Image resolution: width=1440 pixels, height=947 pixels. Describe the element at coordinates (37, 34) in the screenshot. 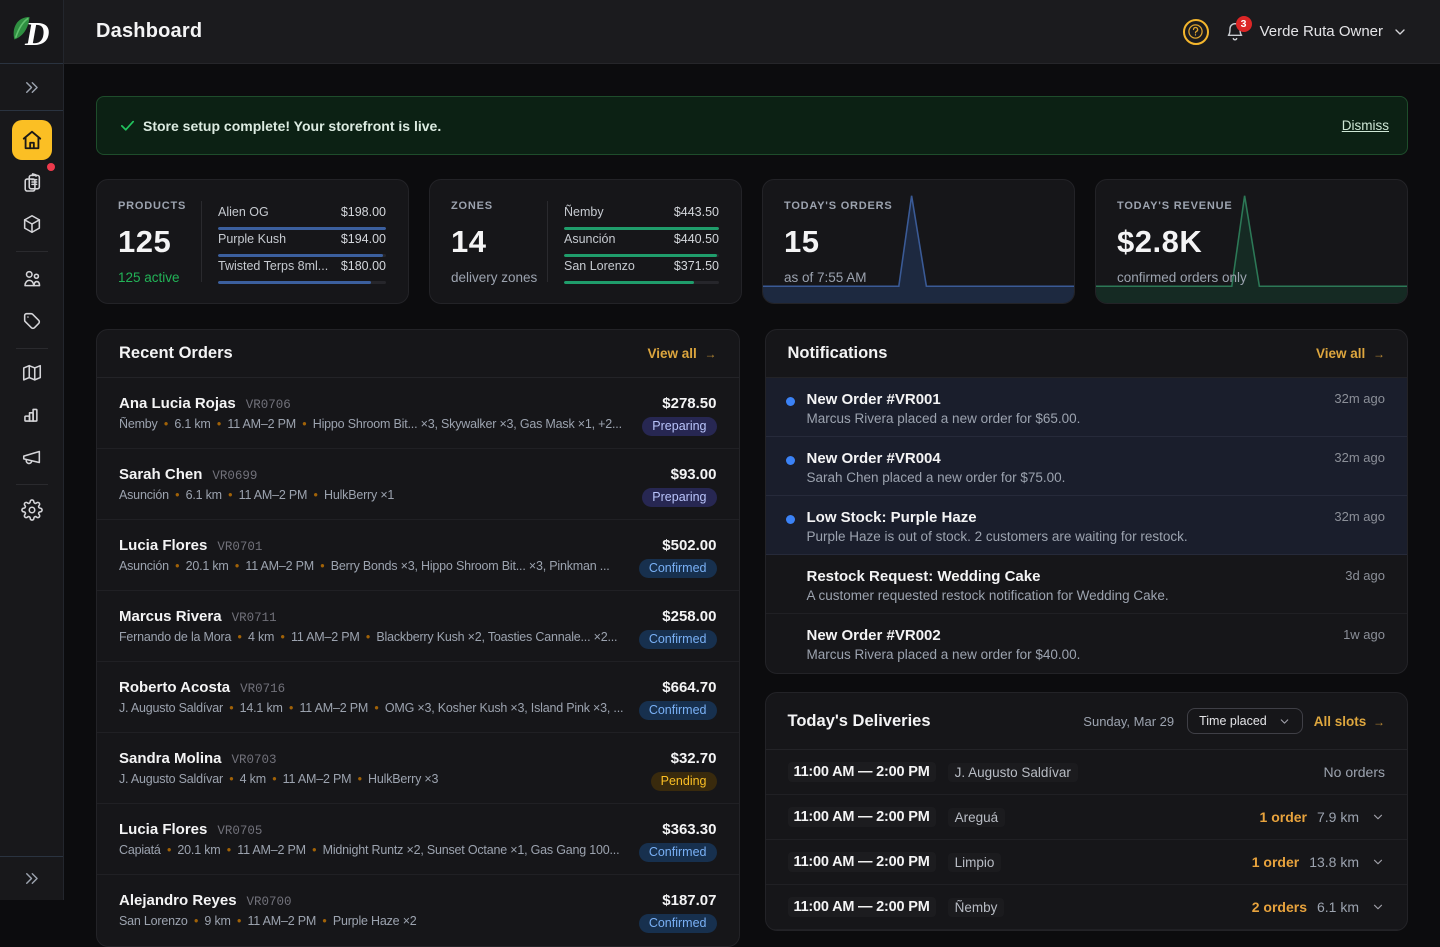

I see `svg-text: D` at that location.